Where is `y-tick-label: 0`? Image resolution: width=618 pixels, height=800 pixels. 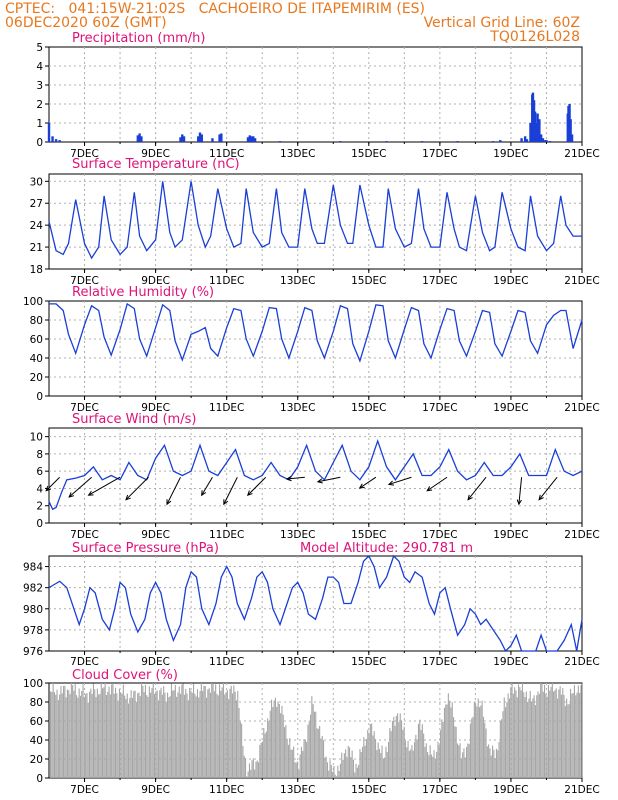
y-tick-label: 0 is located at coordinates (39, 397).